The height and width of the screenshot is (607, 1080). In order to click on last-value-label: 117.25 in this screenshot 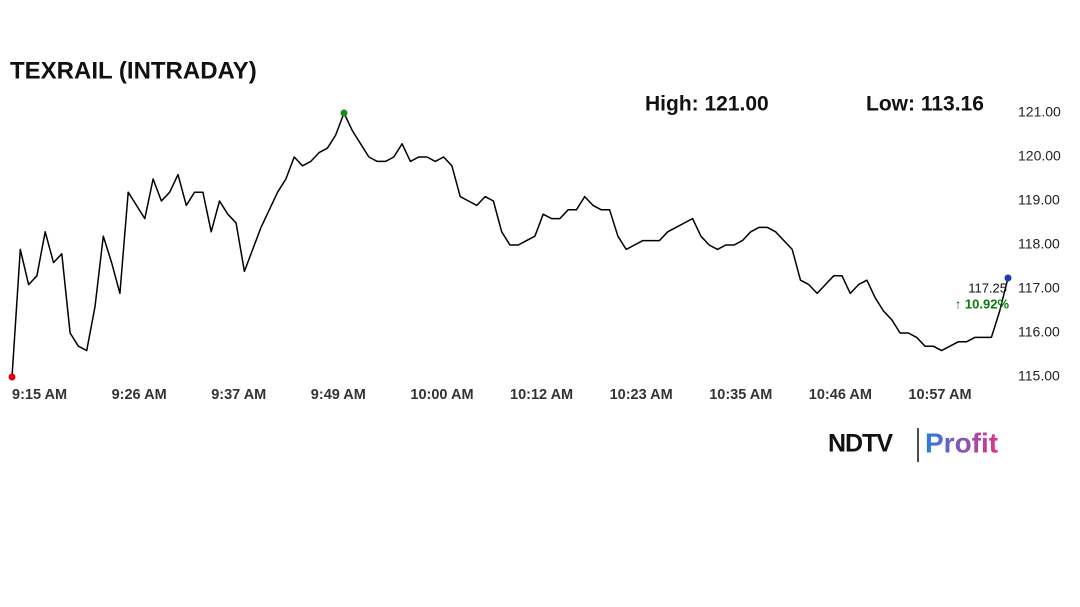, I will do `click(987, 287)`.